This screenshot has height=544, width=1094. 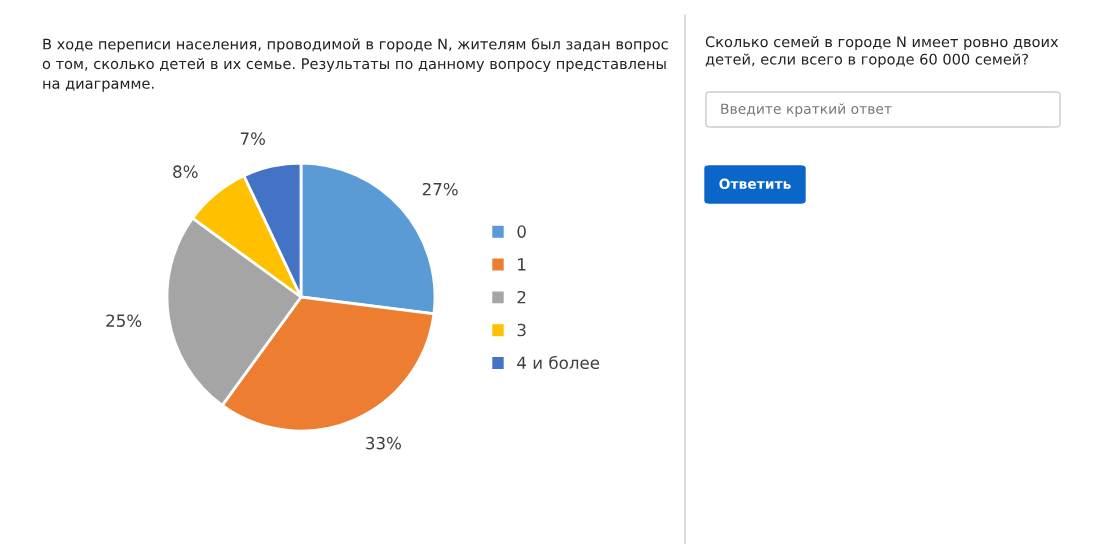 What do you see at coordinates (521, 297) in the screenshot?
I see `legend-label: 2` at bounding box center [521, 297].